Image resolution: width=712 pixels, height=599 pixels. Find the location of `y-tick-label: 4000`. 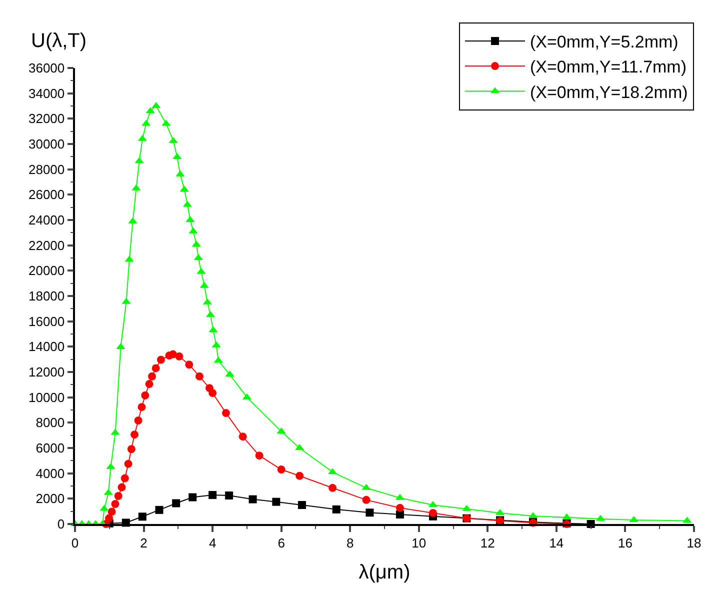

y-tick-label: 4000 is located at coordinates (50, 473).